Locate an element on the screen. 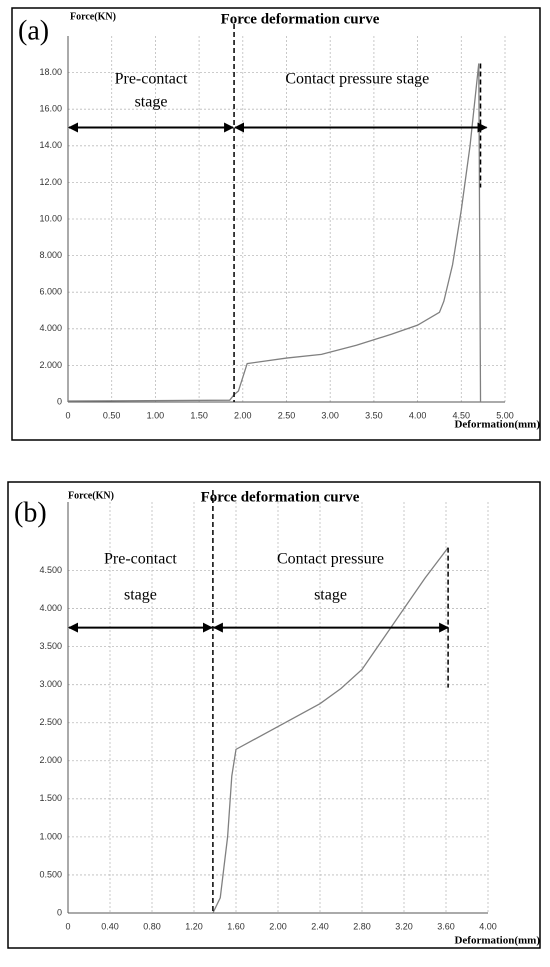 Image resolution: width=550 pixels, height=967 pixels. x-tick-label: 0.40 is located at coordinates (110, 926).